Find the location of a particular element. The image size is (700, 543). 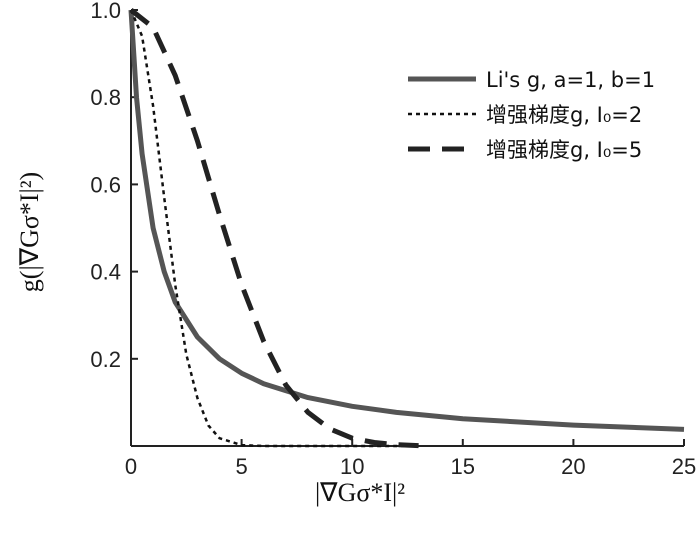

x-ticks: 0 5 10 15 20 25 is located at coordinates (410, 459).